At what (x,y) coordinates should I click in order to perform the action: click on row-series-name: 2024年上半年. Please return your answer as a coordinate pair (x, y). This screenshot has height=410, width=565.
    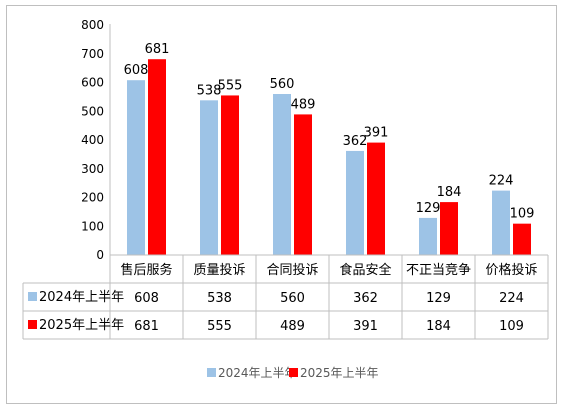
    Looking at the image, I should click on (81, 297).